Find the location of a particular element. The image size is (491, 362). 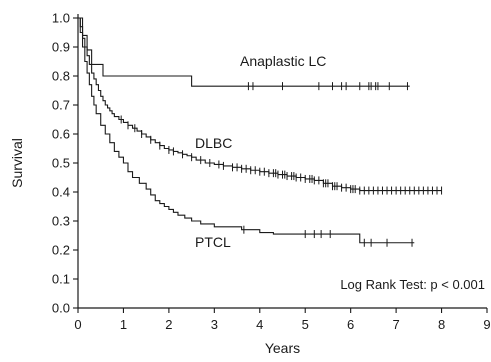

y-axis-title: Survival is located at coordinates (17, 163).